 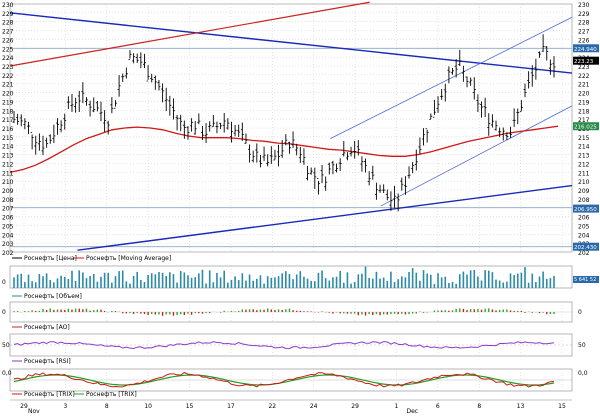 What do you see at coordinates (584, 32) in the screenshot?
I see `y-tick-label: 227` at bounding box center [584, 32].